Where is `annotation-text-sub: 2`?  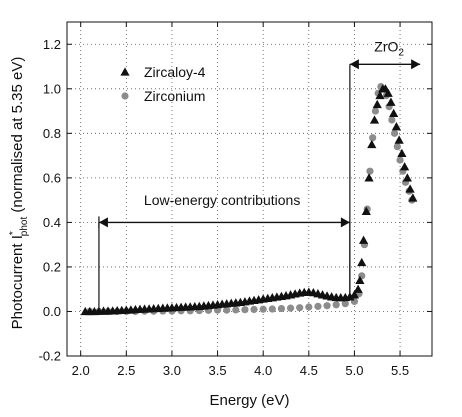 annotation-text-sub: 2 is located at coordinates (401, 52).